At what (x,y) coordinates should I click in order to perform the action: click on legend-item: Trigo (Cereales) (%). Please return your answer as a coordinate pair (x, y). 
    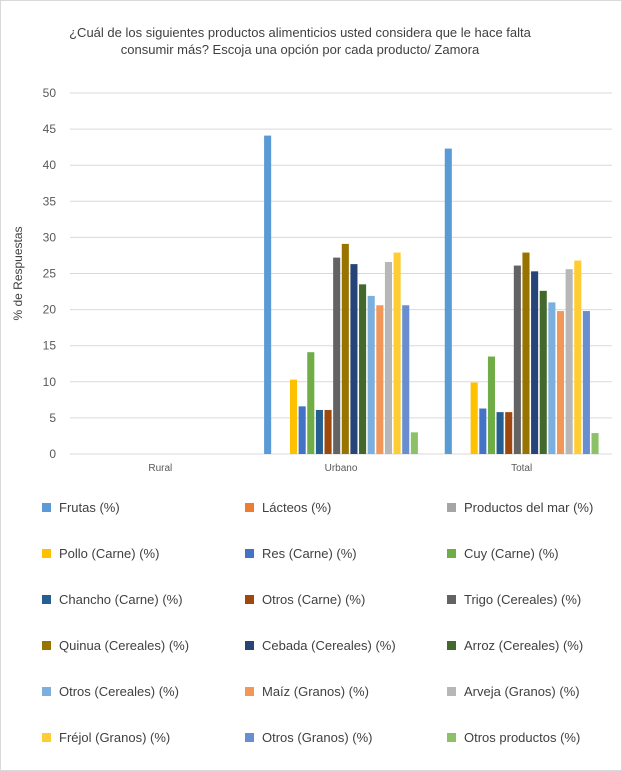
    Looking at the image, I should click on (514, 599).